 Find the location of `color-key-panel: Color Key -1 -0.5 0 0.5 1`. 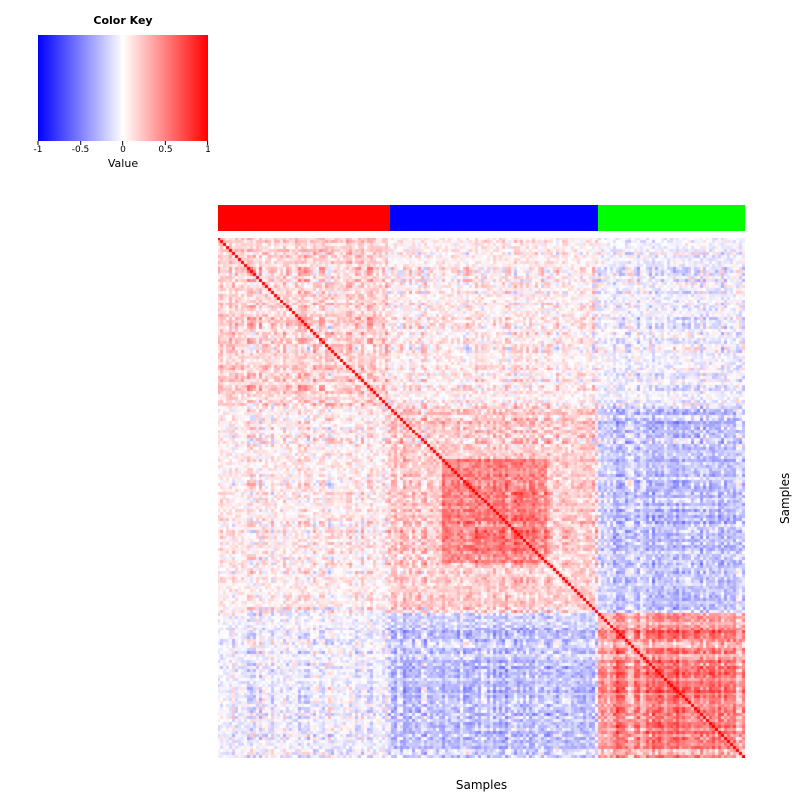

color-key-panel: Color Key -1 -0.5 0 0.5 1 is located at coordinates (122, 92).